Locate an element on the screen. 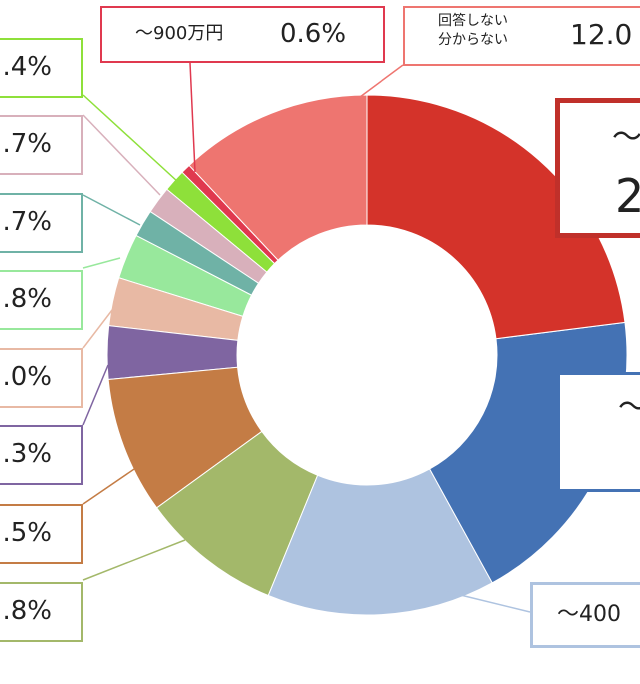 This screenshot has height=684, width=640. value-label: 12.0 is located at coordinates (601, 34).